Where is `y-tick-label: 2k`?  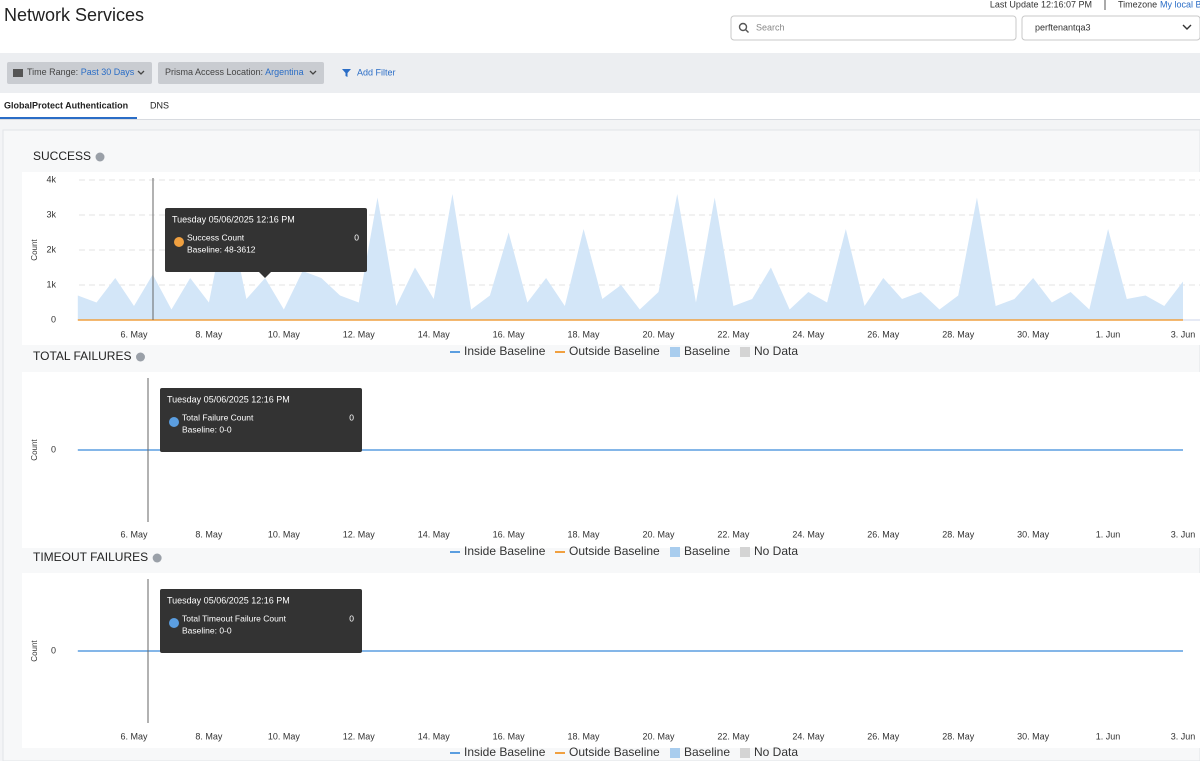 y-tick-label: 2k is located at coordinates (51, 249).